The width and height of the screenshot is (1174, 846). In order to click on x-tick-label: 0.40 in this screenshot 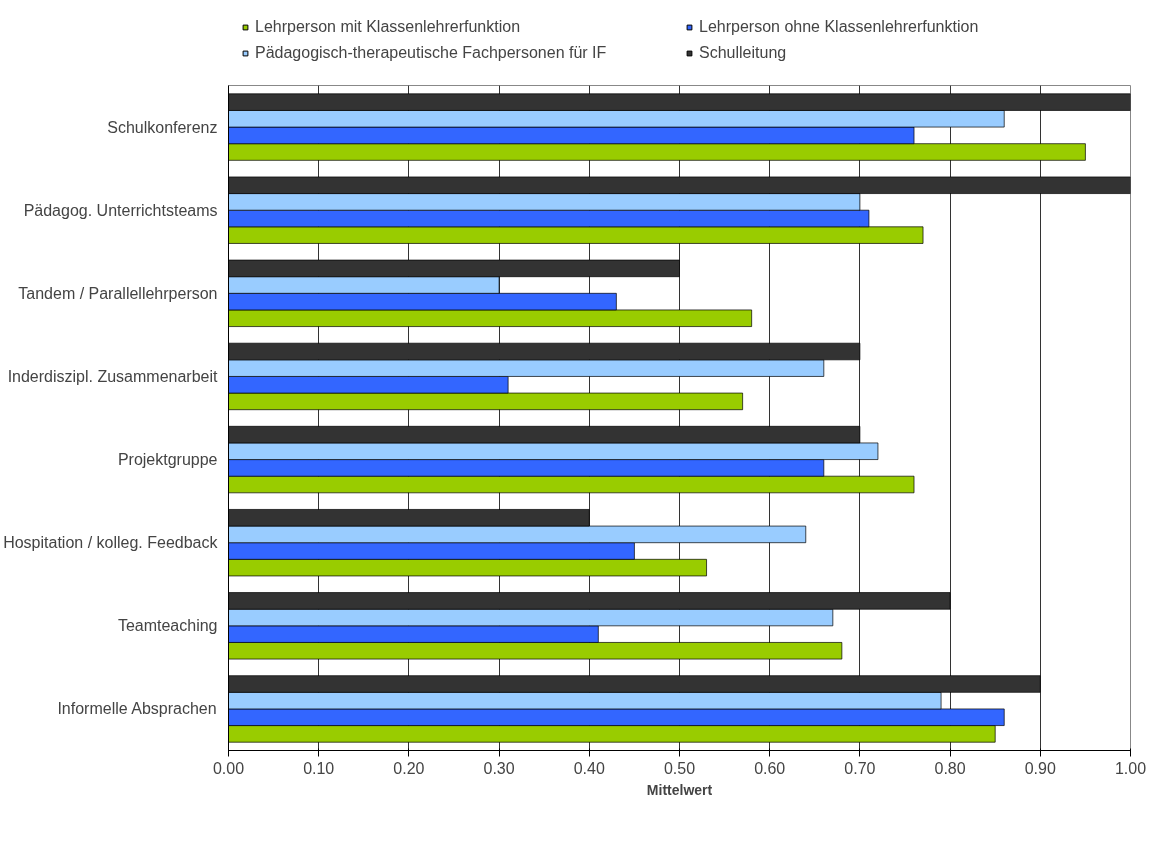, I will do `click(589, 768)`.